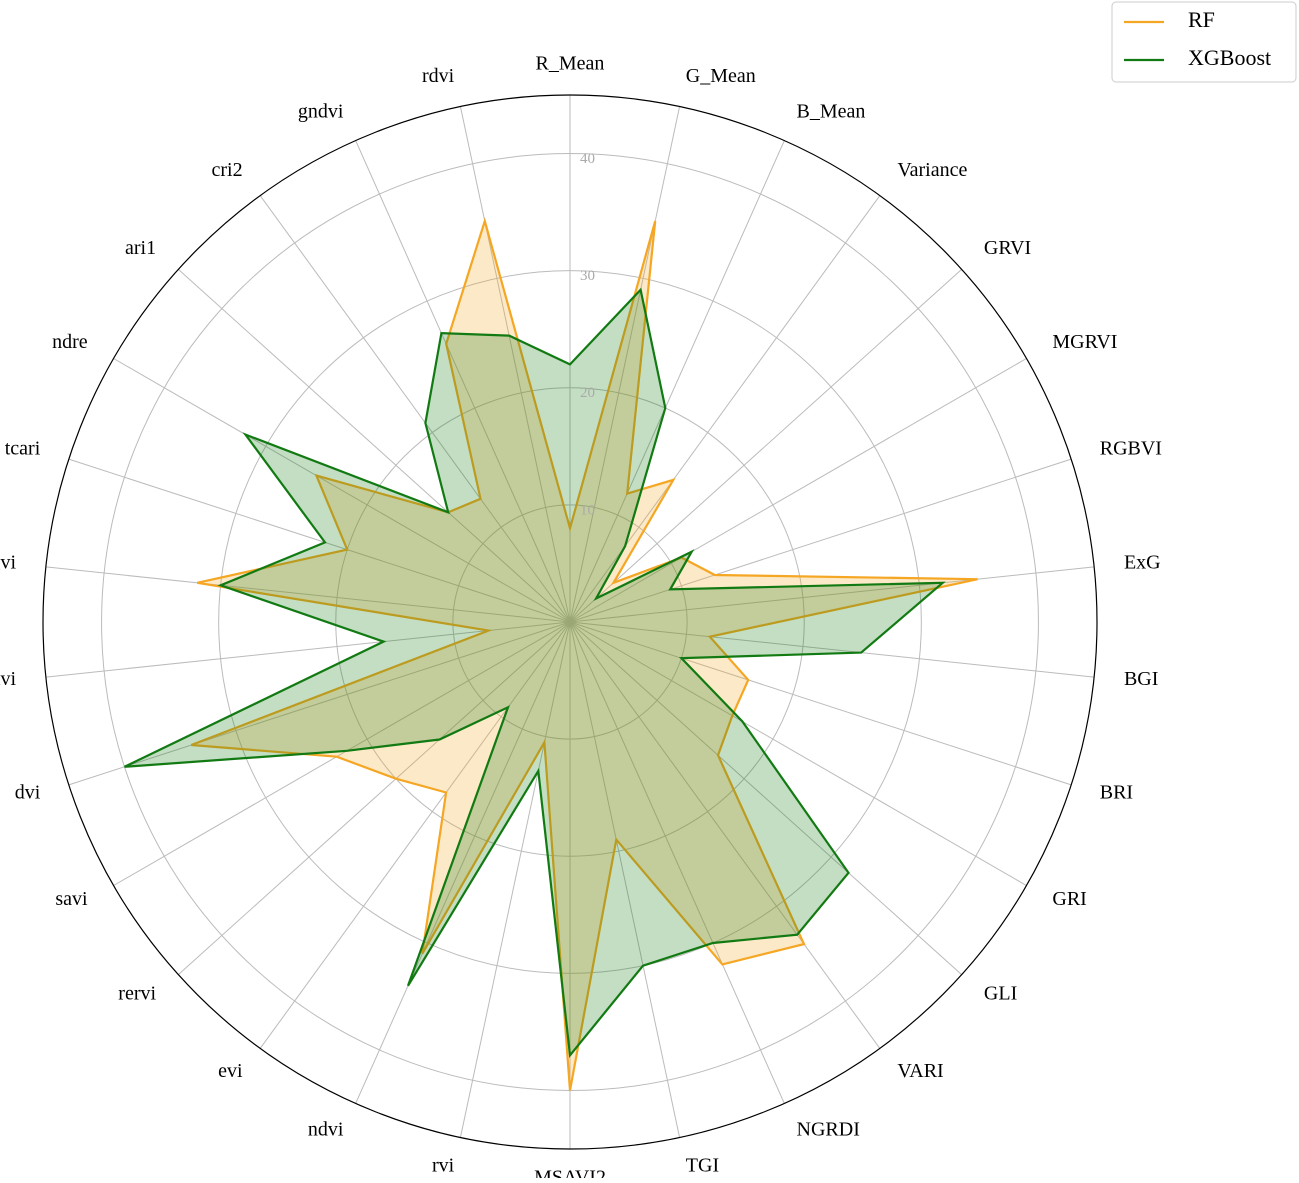 The height and width of the screenshot is (1183, 1299). Describe the element at coordinates (326, 1129) in the screenshot. I see `category-label: ndvi` at that location.